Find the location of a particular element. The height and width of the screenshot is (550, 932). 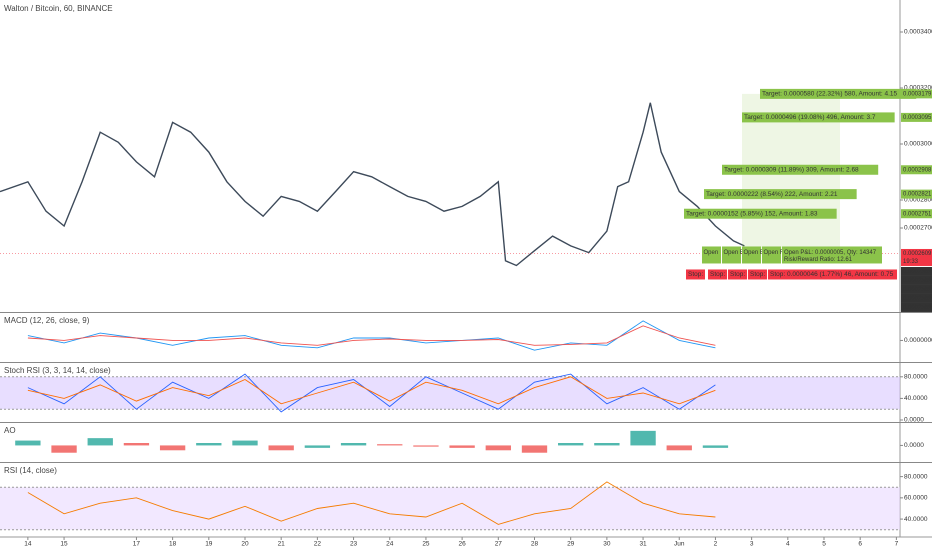

x-tick-label: 31 is located at coordinates (643, 544).